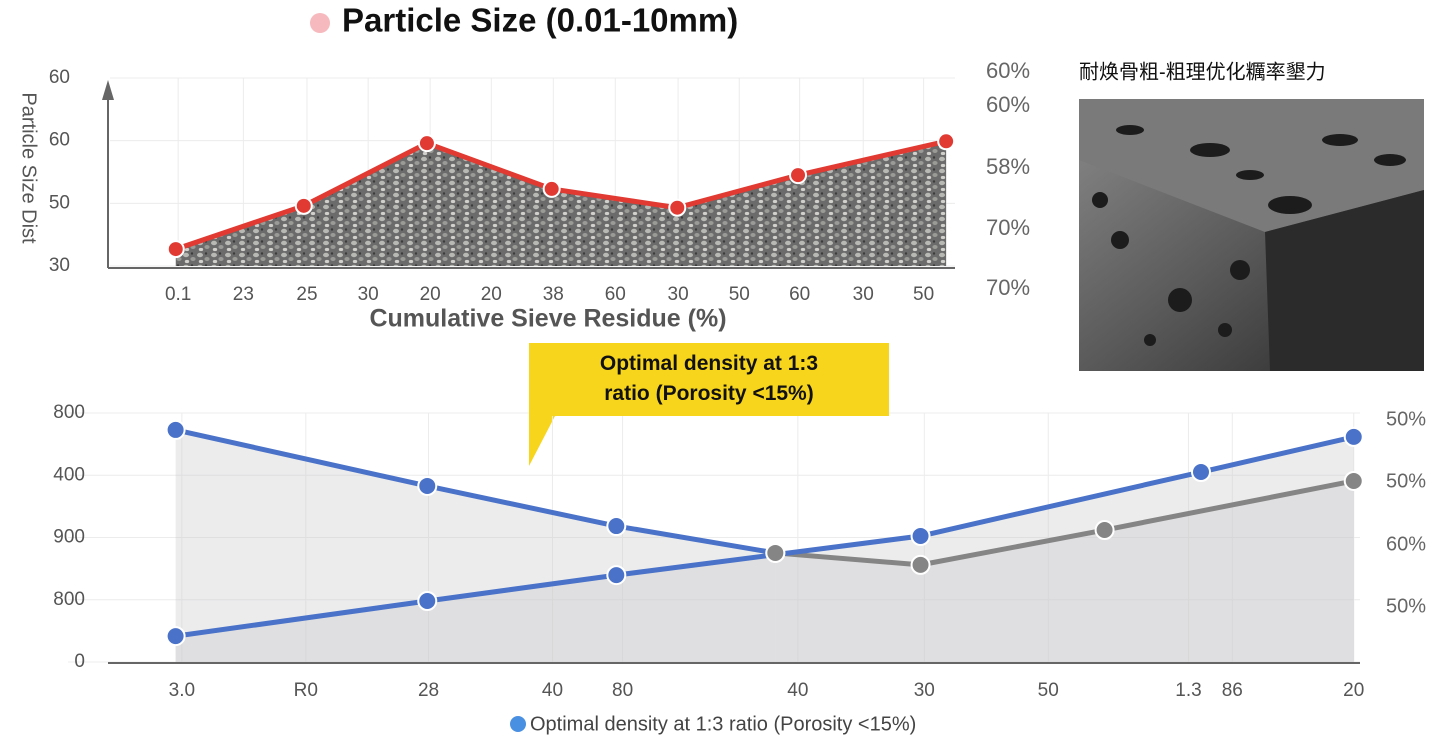 The image size is (1454, 738). What do you see at coordinates (1008, 166) in the screenshot?
I see `right-label: 58%` at bounding box center [1008, 166].